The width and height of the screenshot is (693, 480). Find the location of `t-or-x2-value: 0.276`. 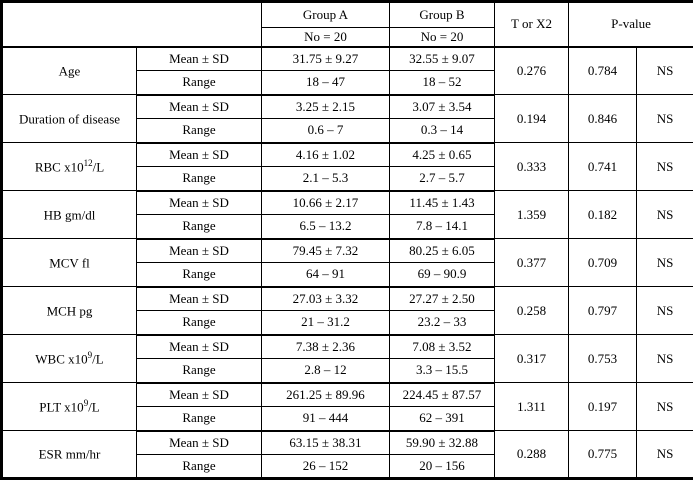

t-or-x2-value: 0.276 is located at coordinates (532, 71).